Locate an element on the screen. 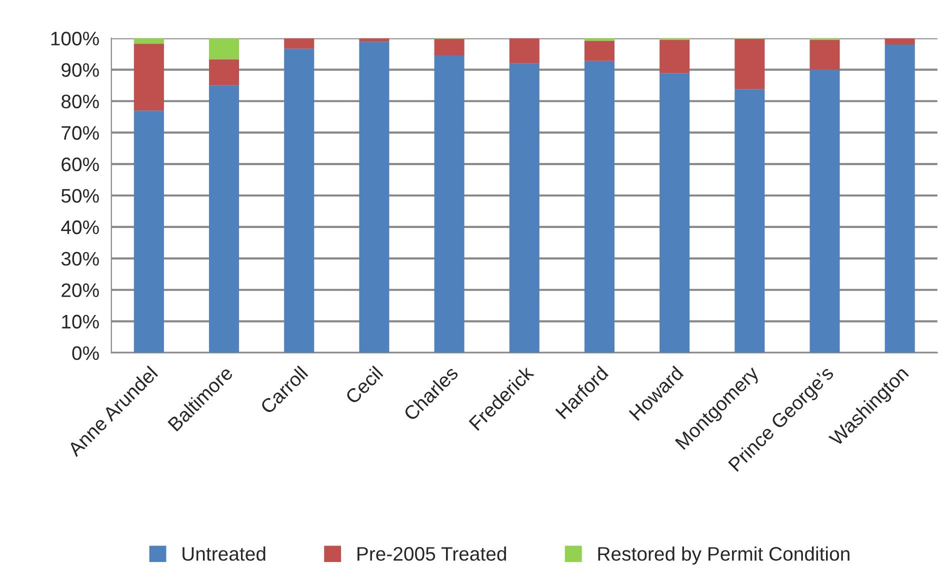  legend-label: Pre-2005 Treated is located at coordinates (432, 553).